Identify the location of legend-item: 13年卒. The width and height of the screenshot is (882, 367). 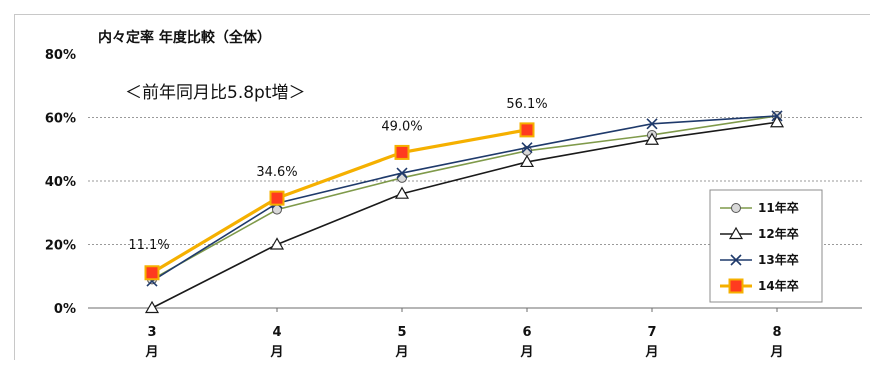
(759, 259).